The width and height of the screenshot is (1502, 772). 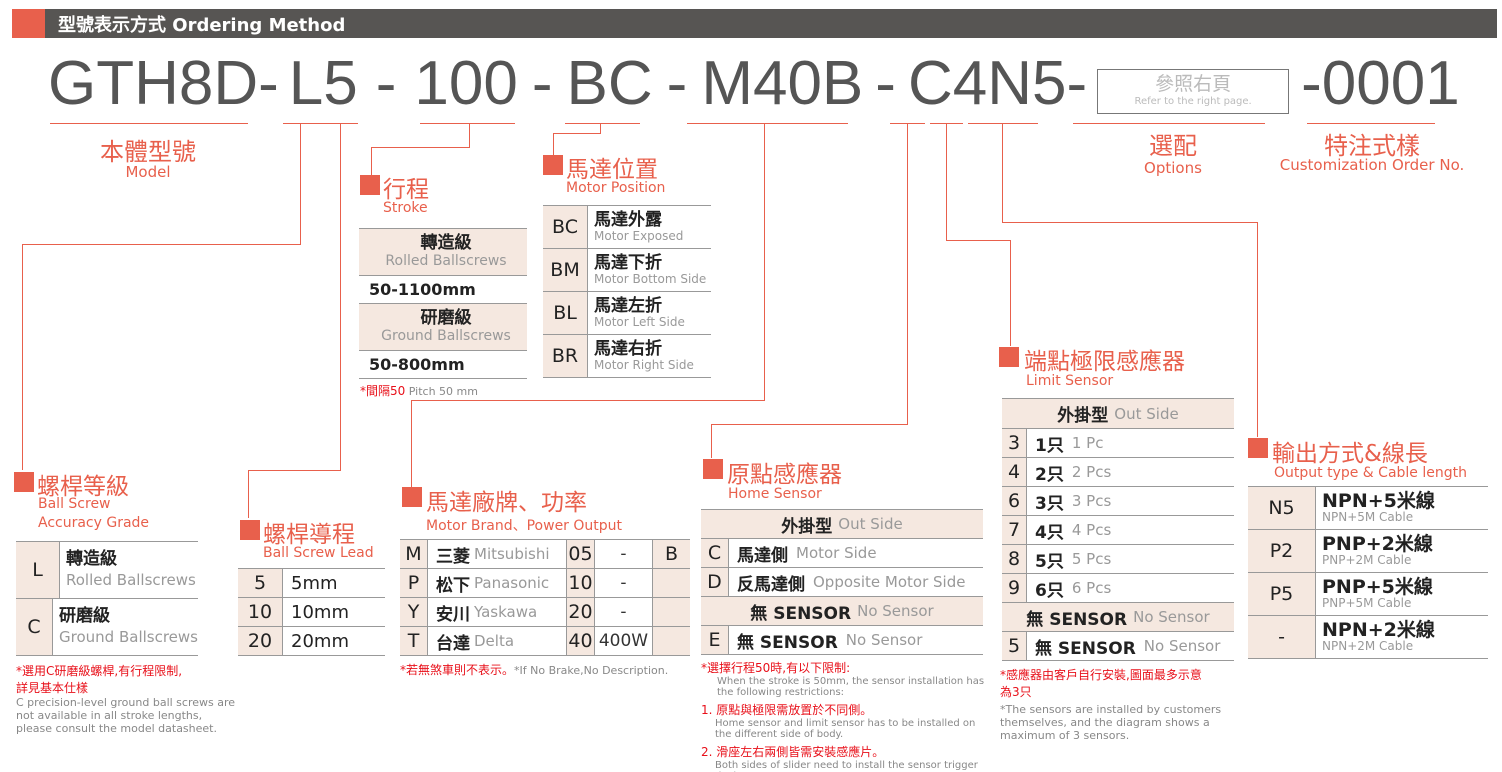 What do you see at coordinates (250, 530) in the screenshot?
I see `lead-marker` at bounding box center [250, 530].